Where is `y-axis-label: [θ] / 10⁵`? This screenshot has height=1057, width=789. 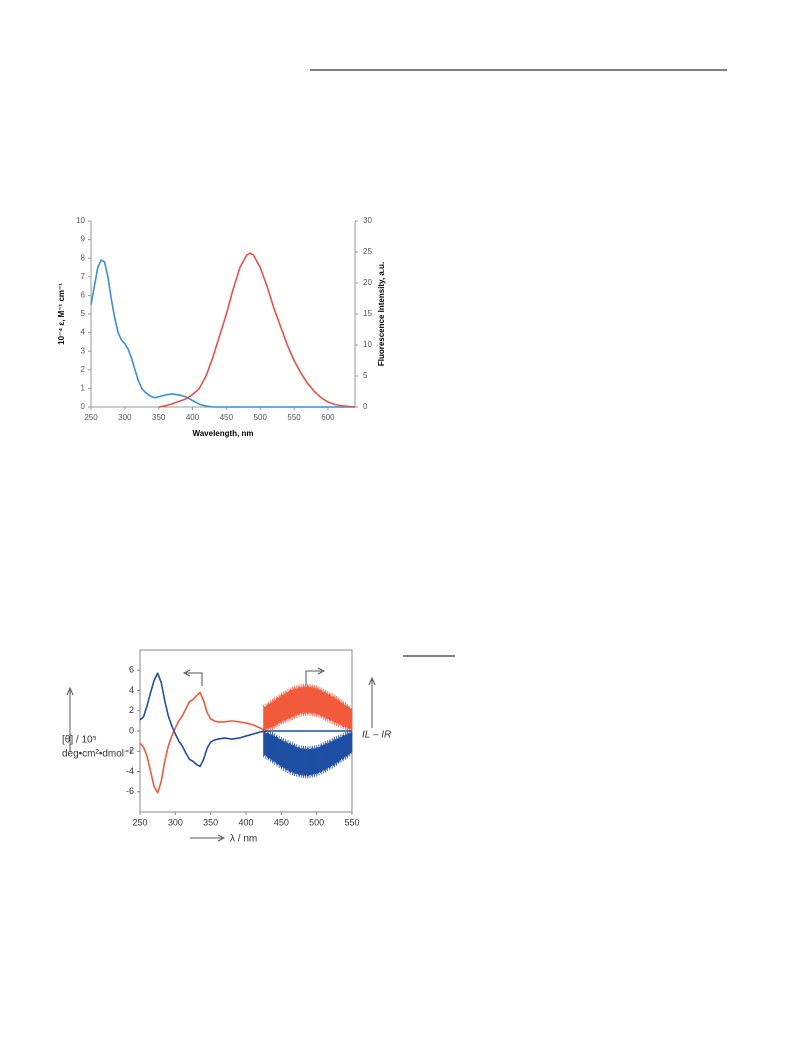
y-axis-label: [θ] / 10⁵ is located at coordinates (79, 740).